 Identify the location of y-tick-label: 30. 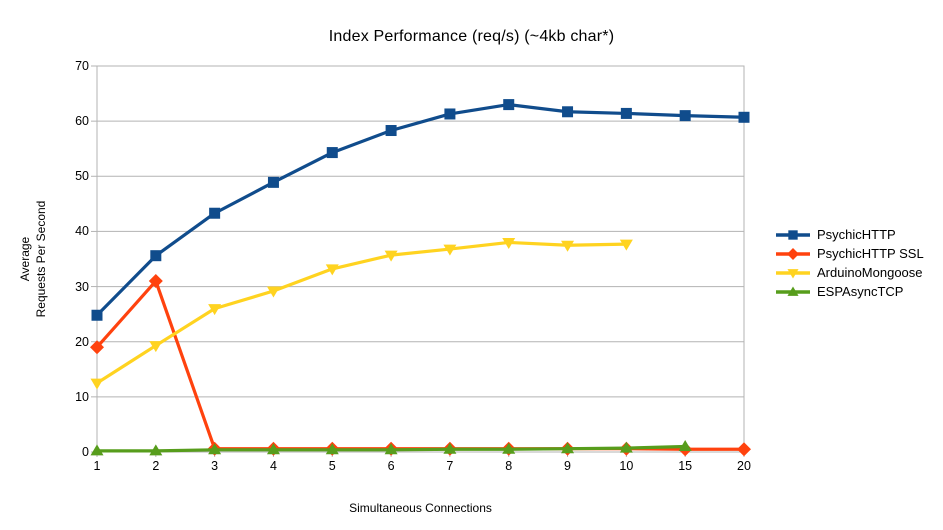
(82, 286).